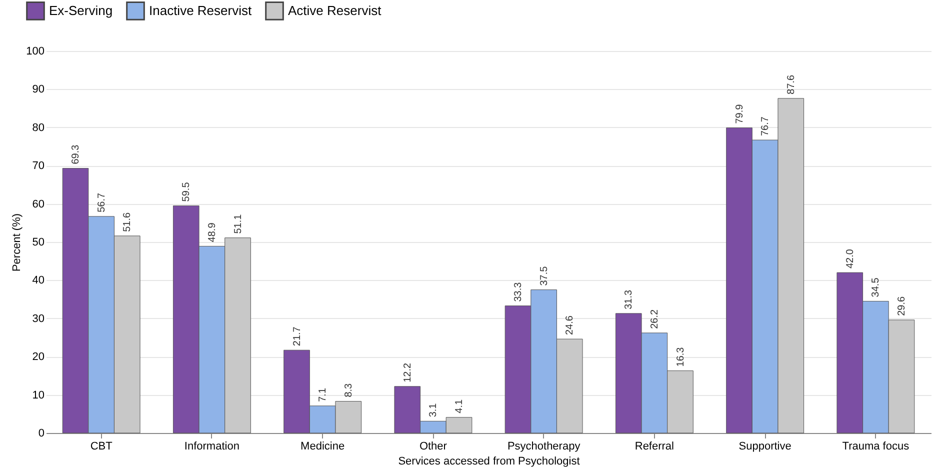  I want to click on data-label: 4.1, so click(459, 406).